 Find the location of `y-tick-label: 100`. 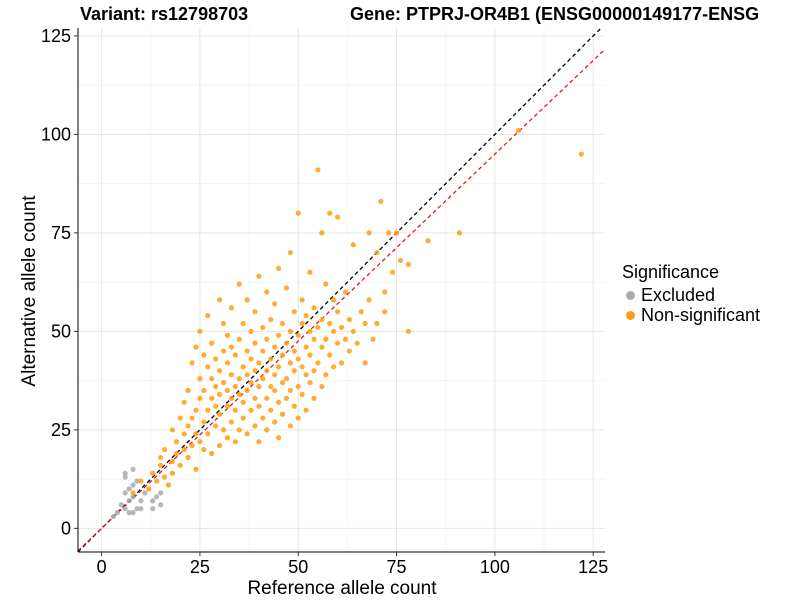

y-tick-label: 100 is located at coordinates (56, 134).